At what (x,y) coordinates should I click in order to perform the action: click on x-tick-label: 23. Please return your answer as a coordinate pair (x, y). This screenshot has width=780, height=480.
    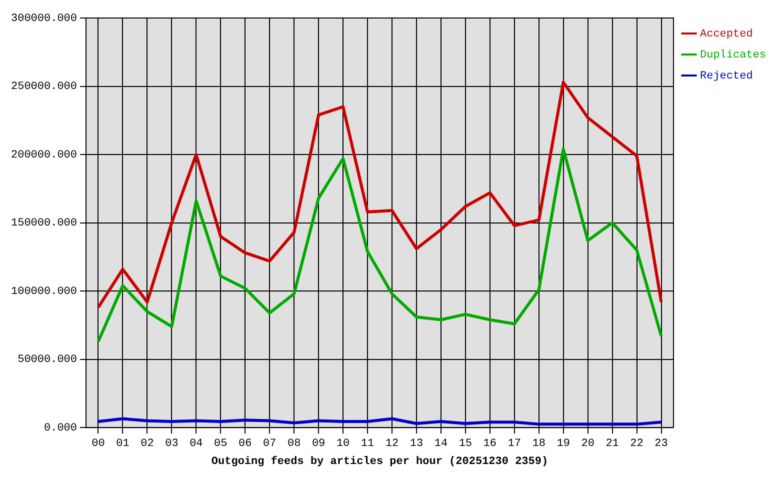
    Looking at the image, I should click on (661, 444).